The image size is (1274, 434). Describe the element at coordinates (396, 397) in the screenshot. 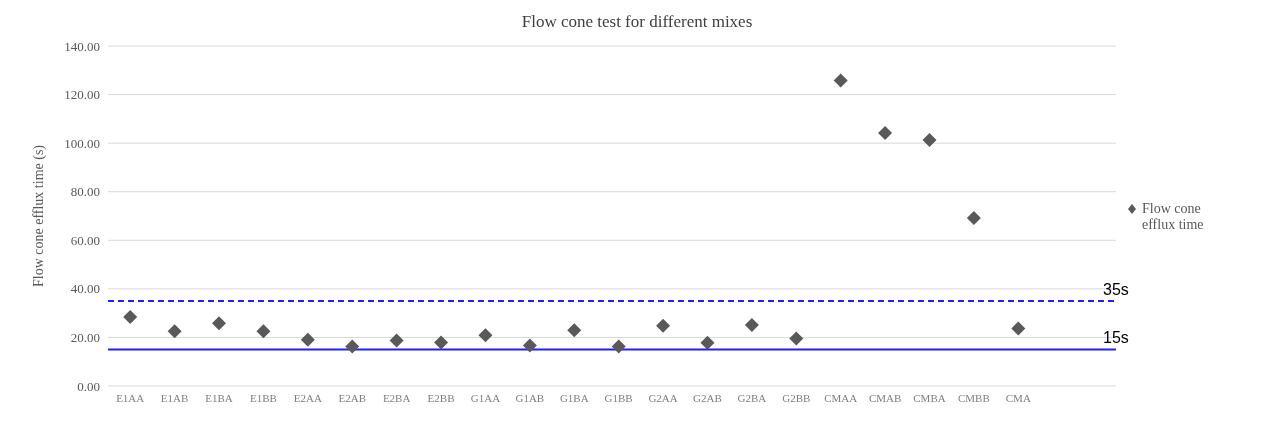

I see `x-tick-label: E2BA` at that location.